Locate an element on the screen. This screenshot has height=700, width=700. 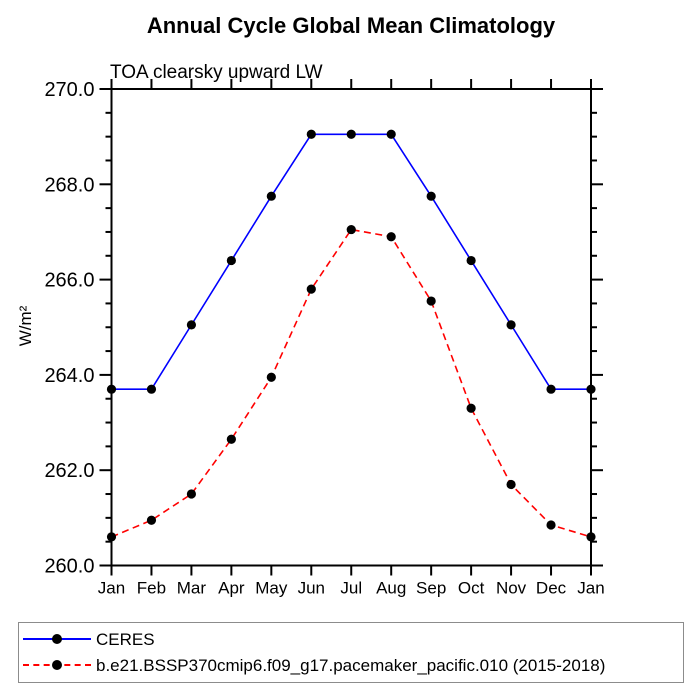
y-tick-label: 268.0 is located at coordinates (69, 185).